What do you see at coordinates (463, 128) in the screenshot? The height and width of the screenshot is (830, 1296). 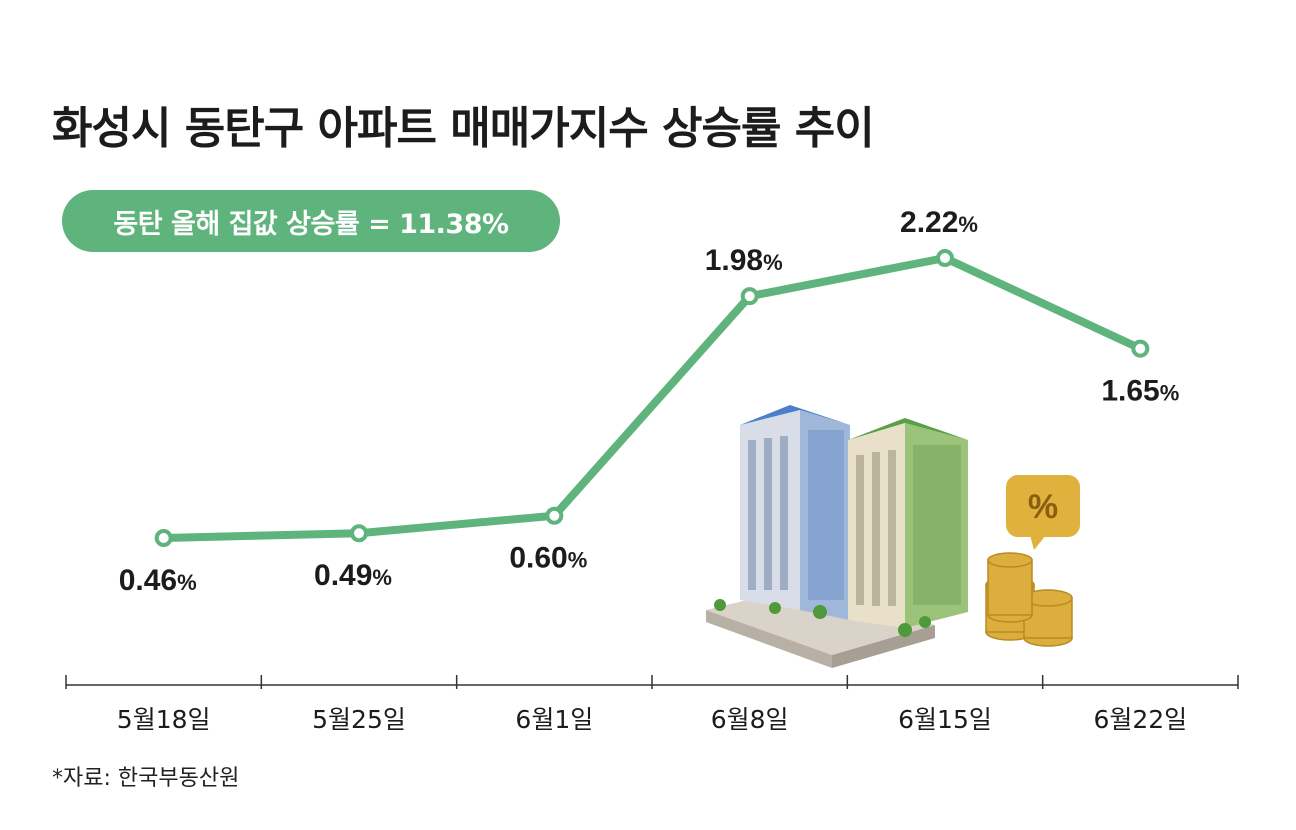 I see `chart-title: 화성시 동탄구 아파트 매매가지수 상승률 추이` at bounding box center [463, 128].